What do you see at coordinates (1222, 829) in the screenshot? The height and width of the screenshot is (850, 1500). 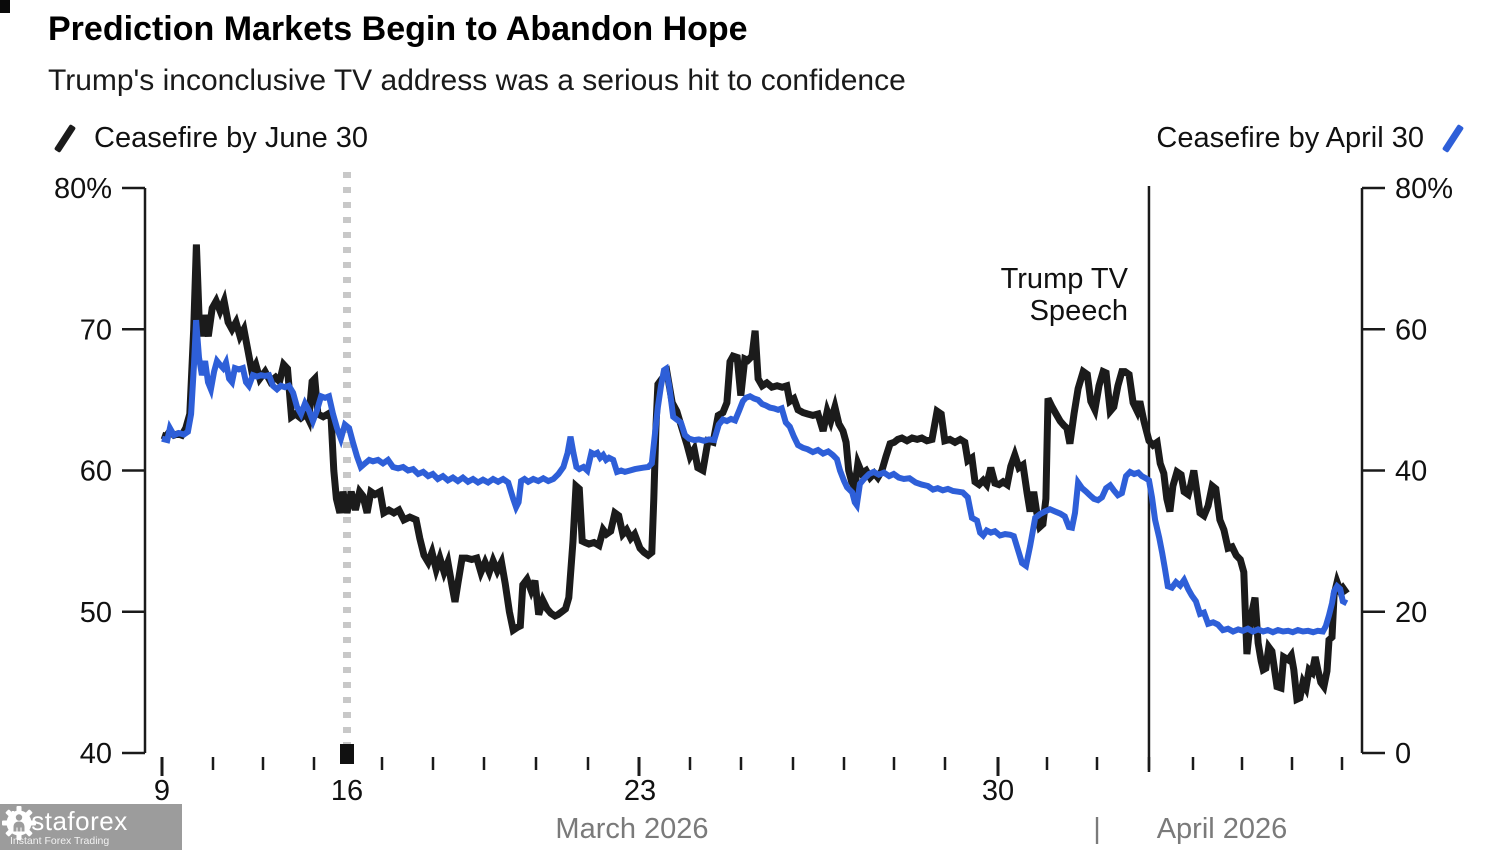 I see `svg-text: April 2026` at bounding box center [1222, 829].